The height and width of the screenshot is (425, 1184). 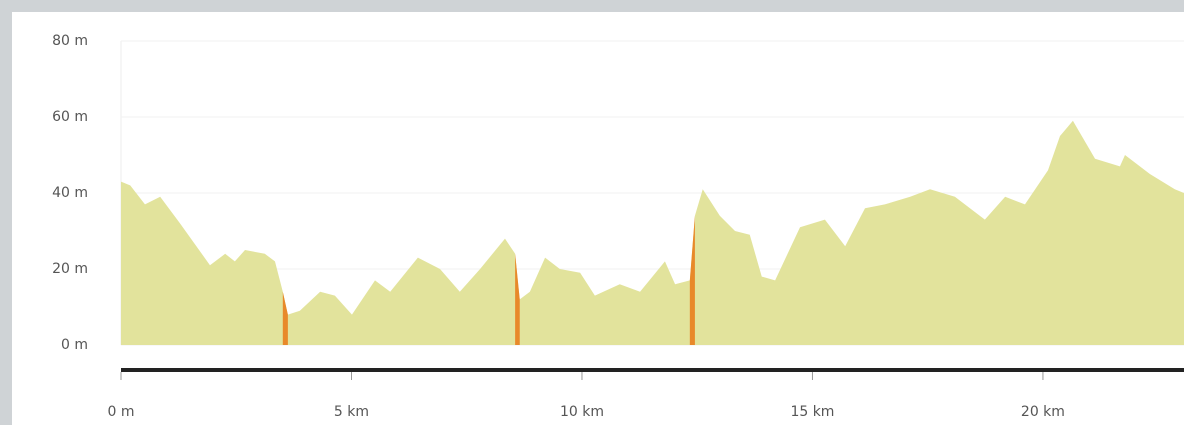 What do you see at coordinates (582, 412) in the screenshot?
I see `x-tick-label: 10 km` at bounding box center [582, 412].